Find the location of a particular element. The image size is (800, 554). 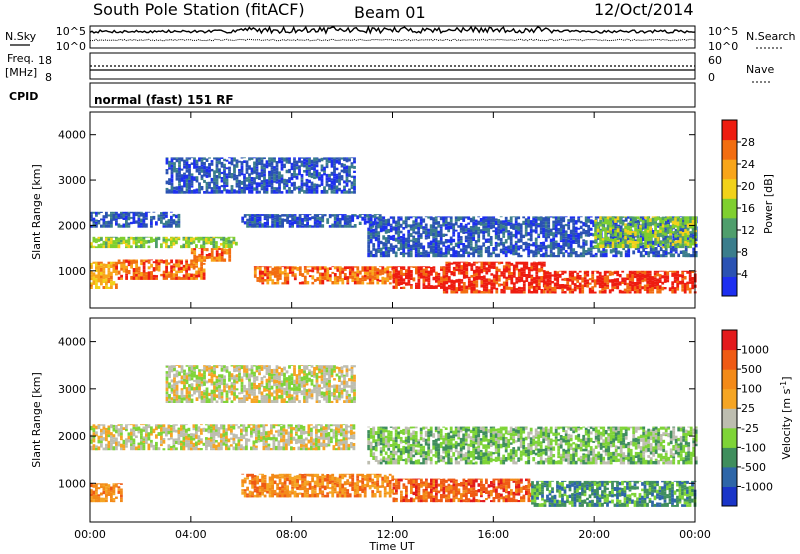

heatmap-cell-power-band0 is located at coordinates (111, 283).